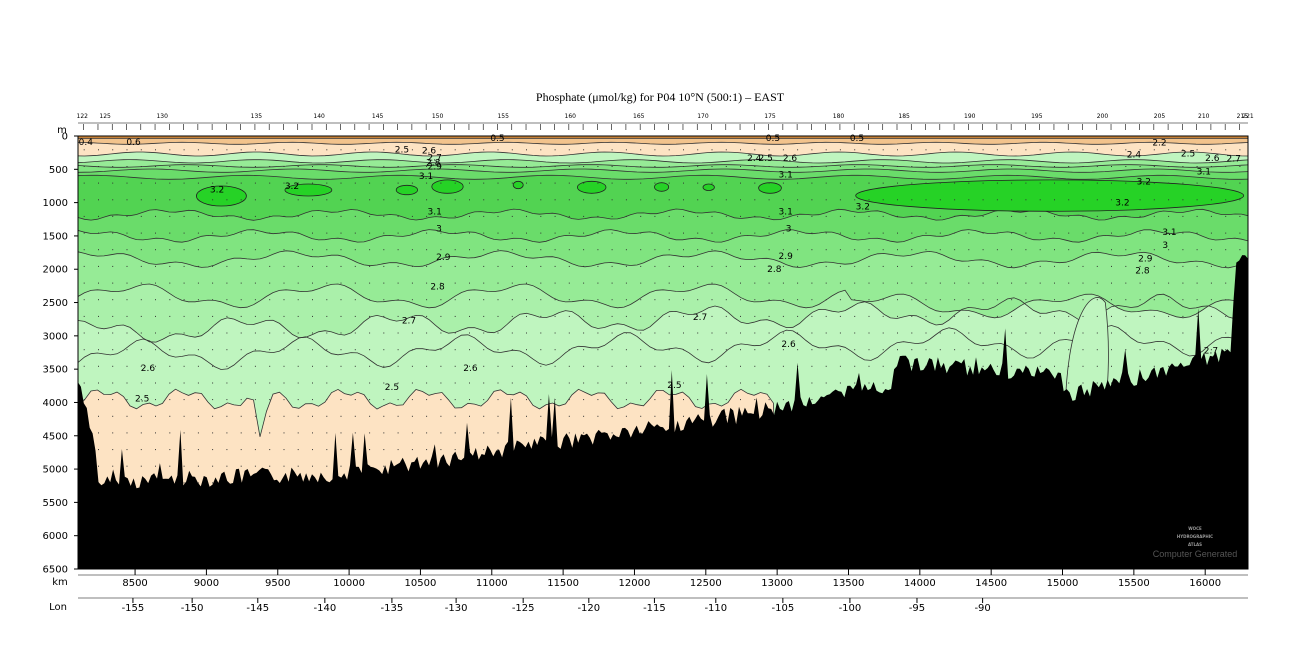  What do you see at coordinates (1063, 583) in the screenshot?
I see `km-tick-label: 15000` at bounding box center [1063, 583].